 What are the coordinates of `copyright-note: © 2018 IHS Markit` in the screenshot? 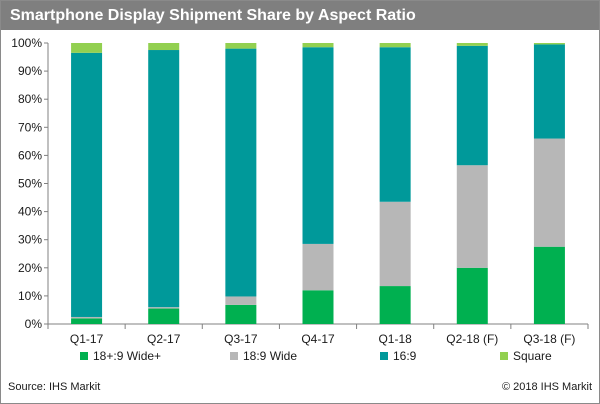 It's located at (546, 387).